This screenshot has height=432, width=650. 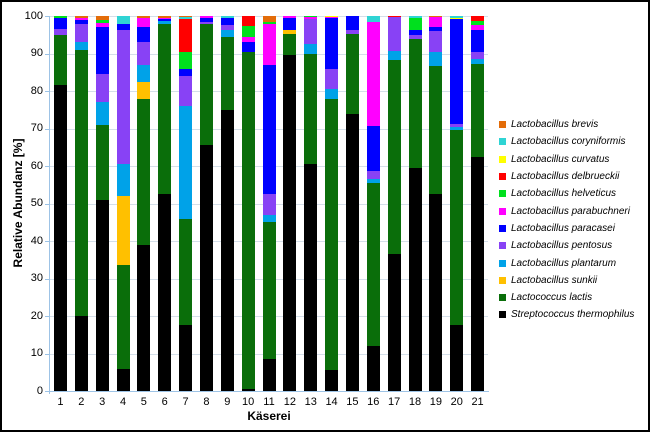 I want to click on legend-label: Lactococcus lactis, so click(x=552, y=298).